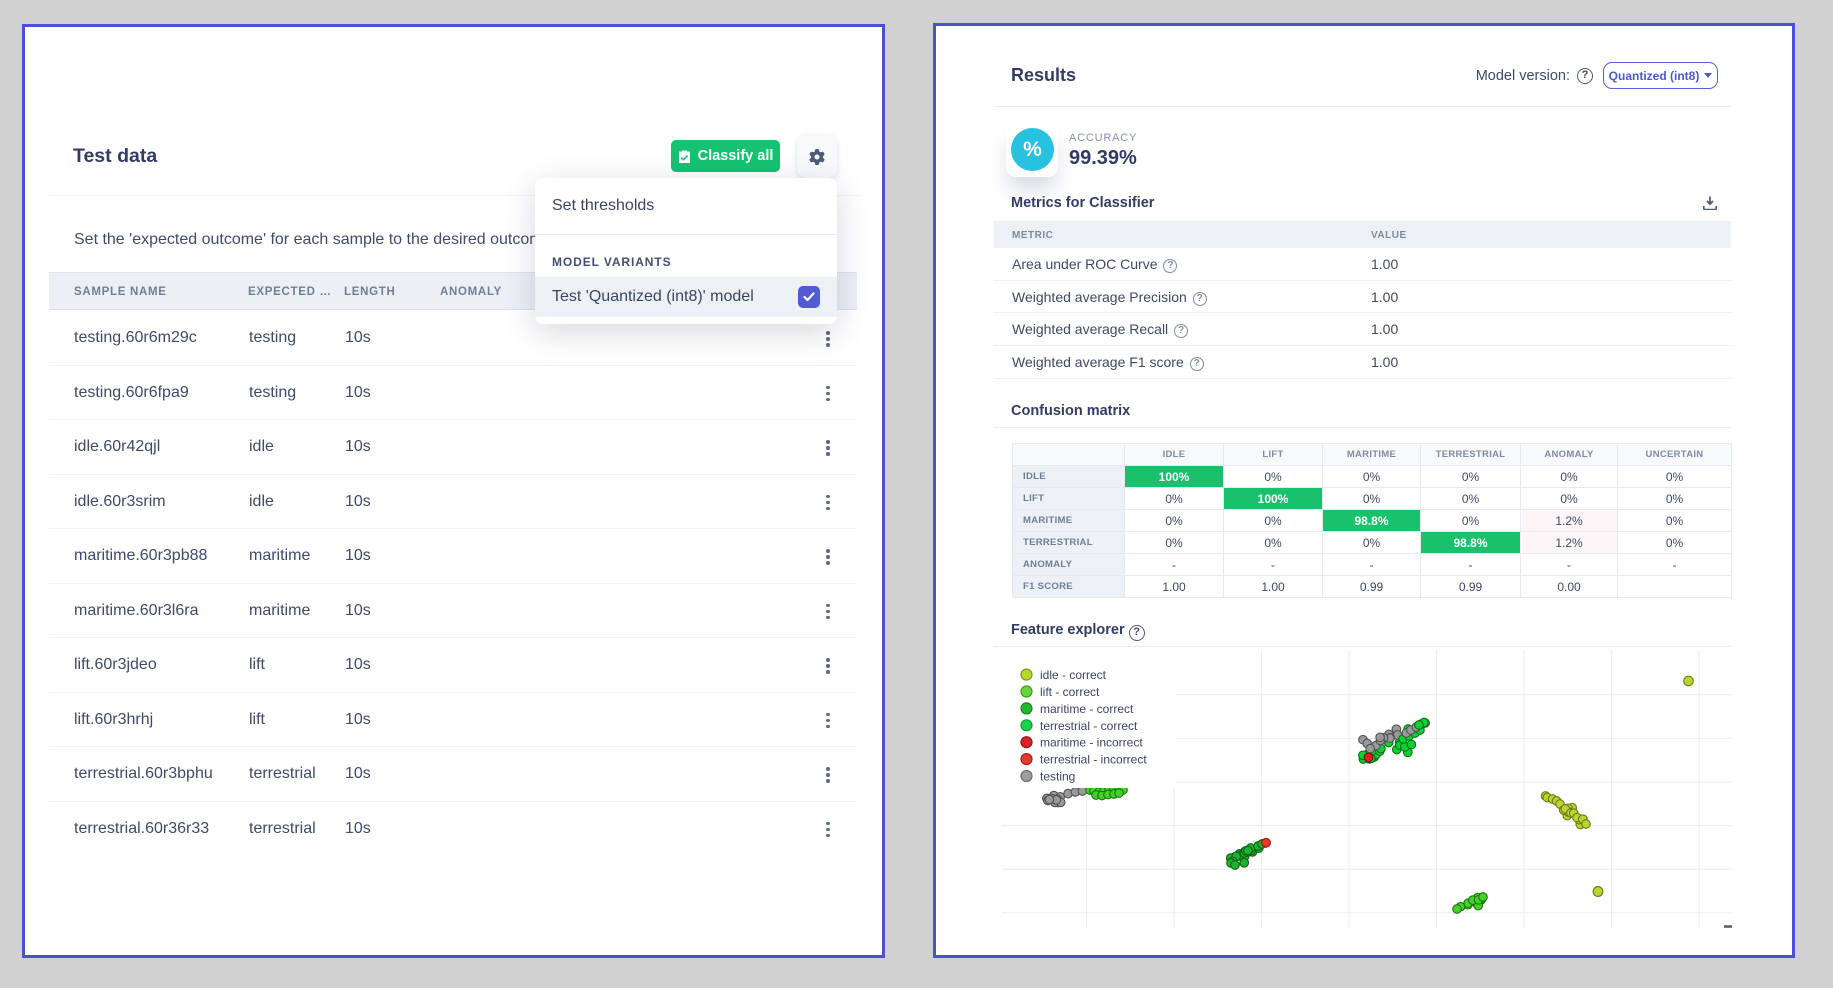 The width and height of the screenshot is (1833, 988). What do you see at coordinates (1057, 777) in the screenshot?
I see `svg-text: testing` at bounding box center [1057, 777].